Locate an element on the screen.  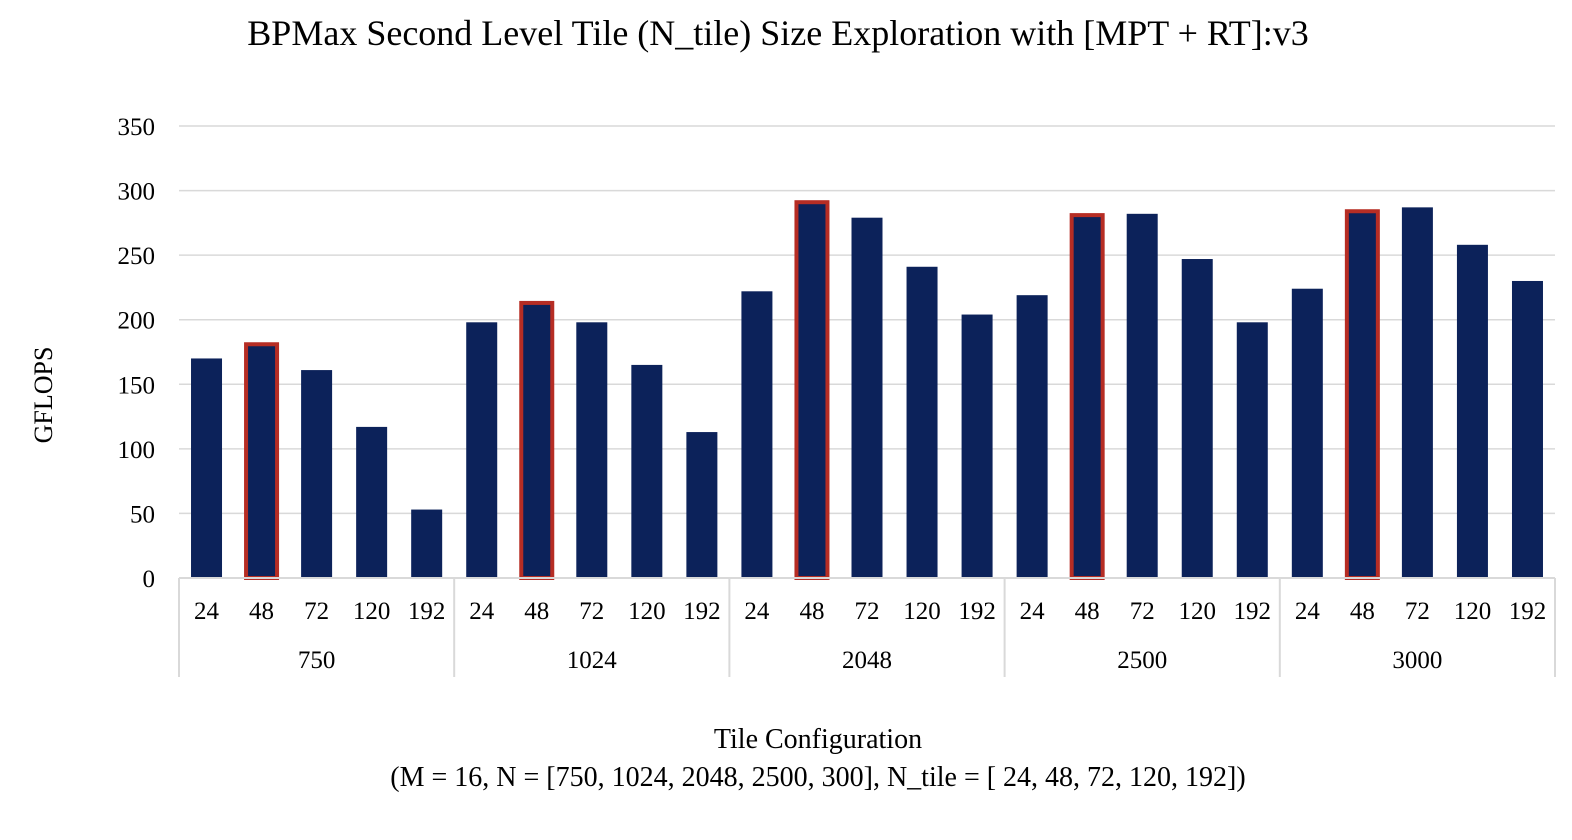
y-tick-label: 200 is located at coordinates (137, 321).